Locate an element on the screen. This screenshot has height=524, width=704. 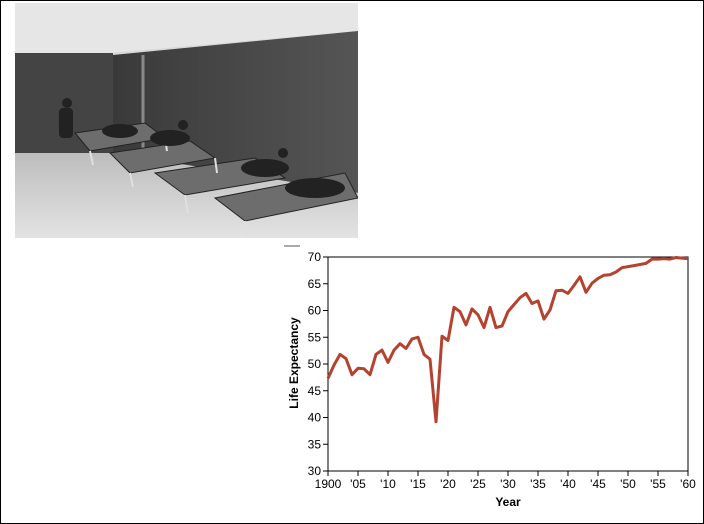
x-tick-label: '10 is located at coordinates (388, 484).